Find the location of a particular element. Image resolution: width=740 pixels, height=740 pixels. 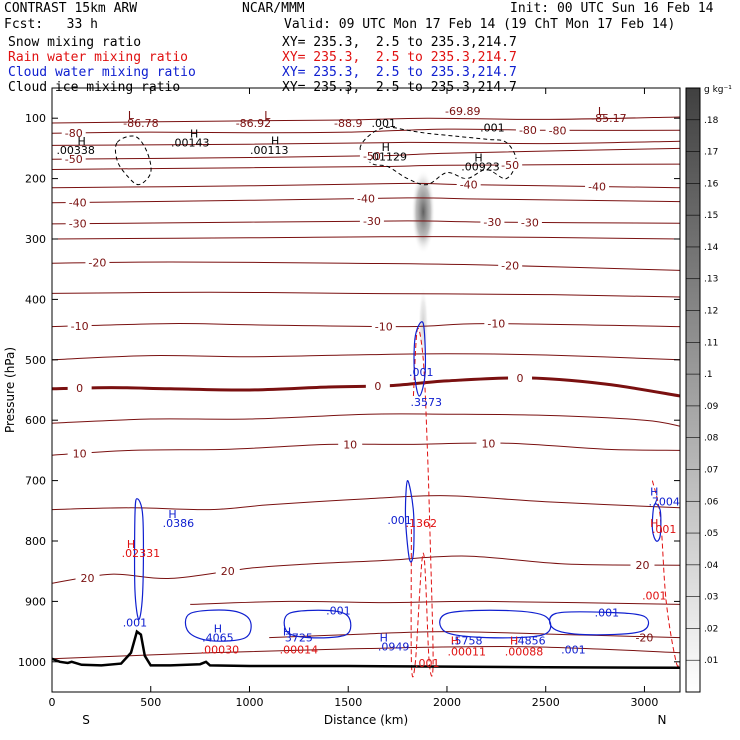

y-tick-label: 700 is located at coordinates (35, 481).